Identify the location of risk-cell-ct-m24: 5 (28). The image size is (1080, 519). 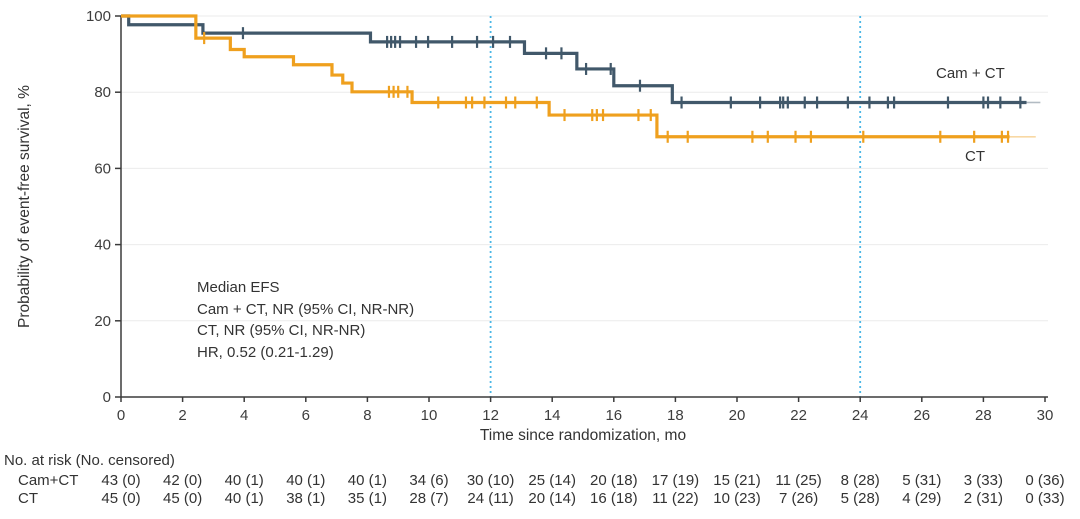
(860, 498).